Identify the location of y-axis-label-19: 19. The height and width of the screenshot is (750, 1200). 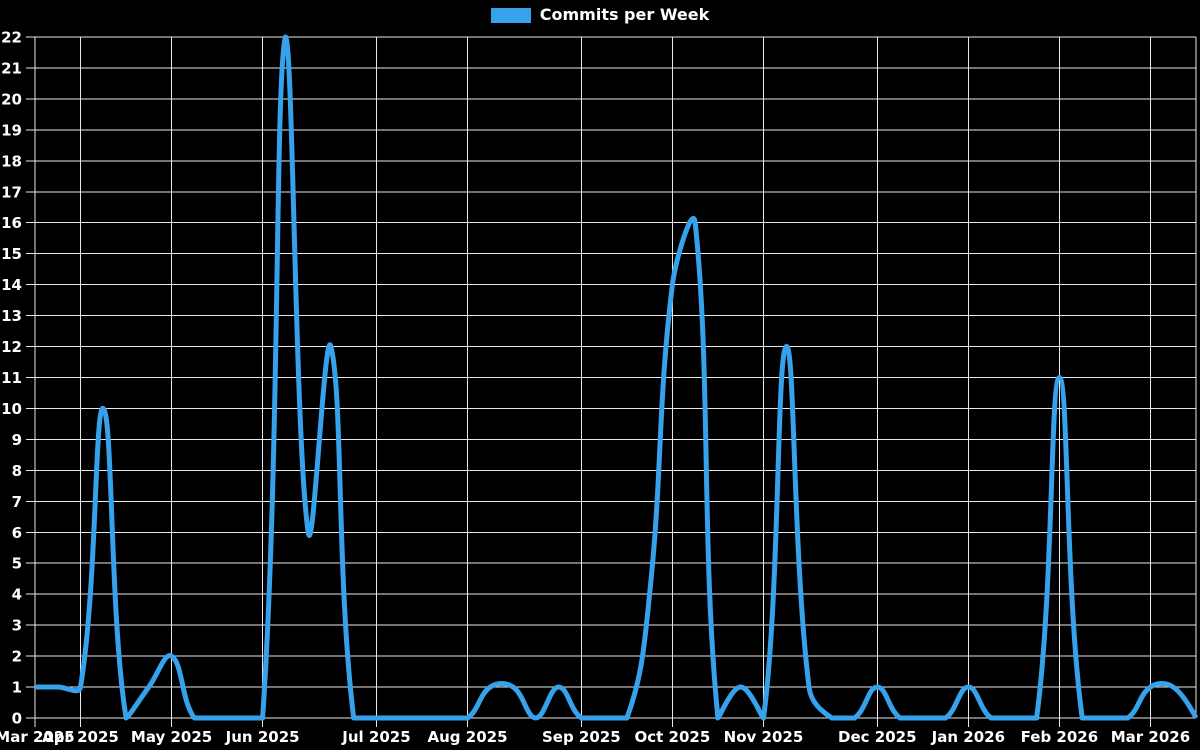
(11, 130).